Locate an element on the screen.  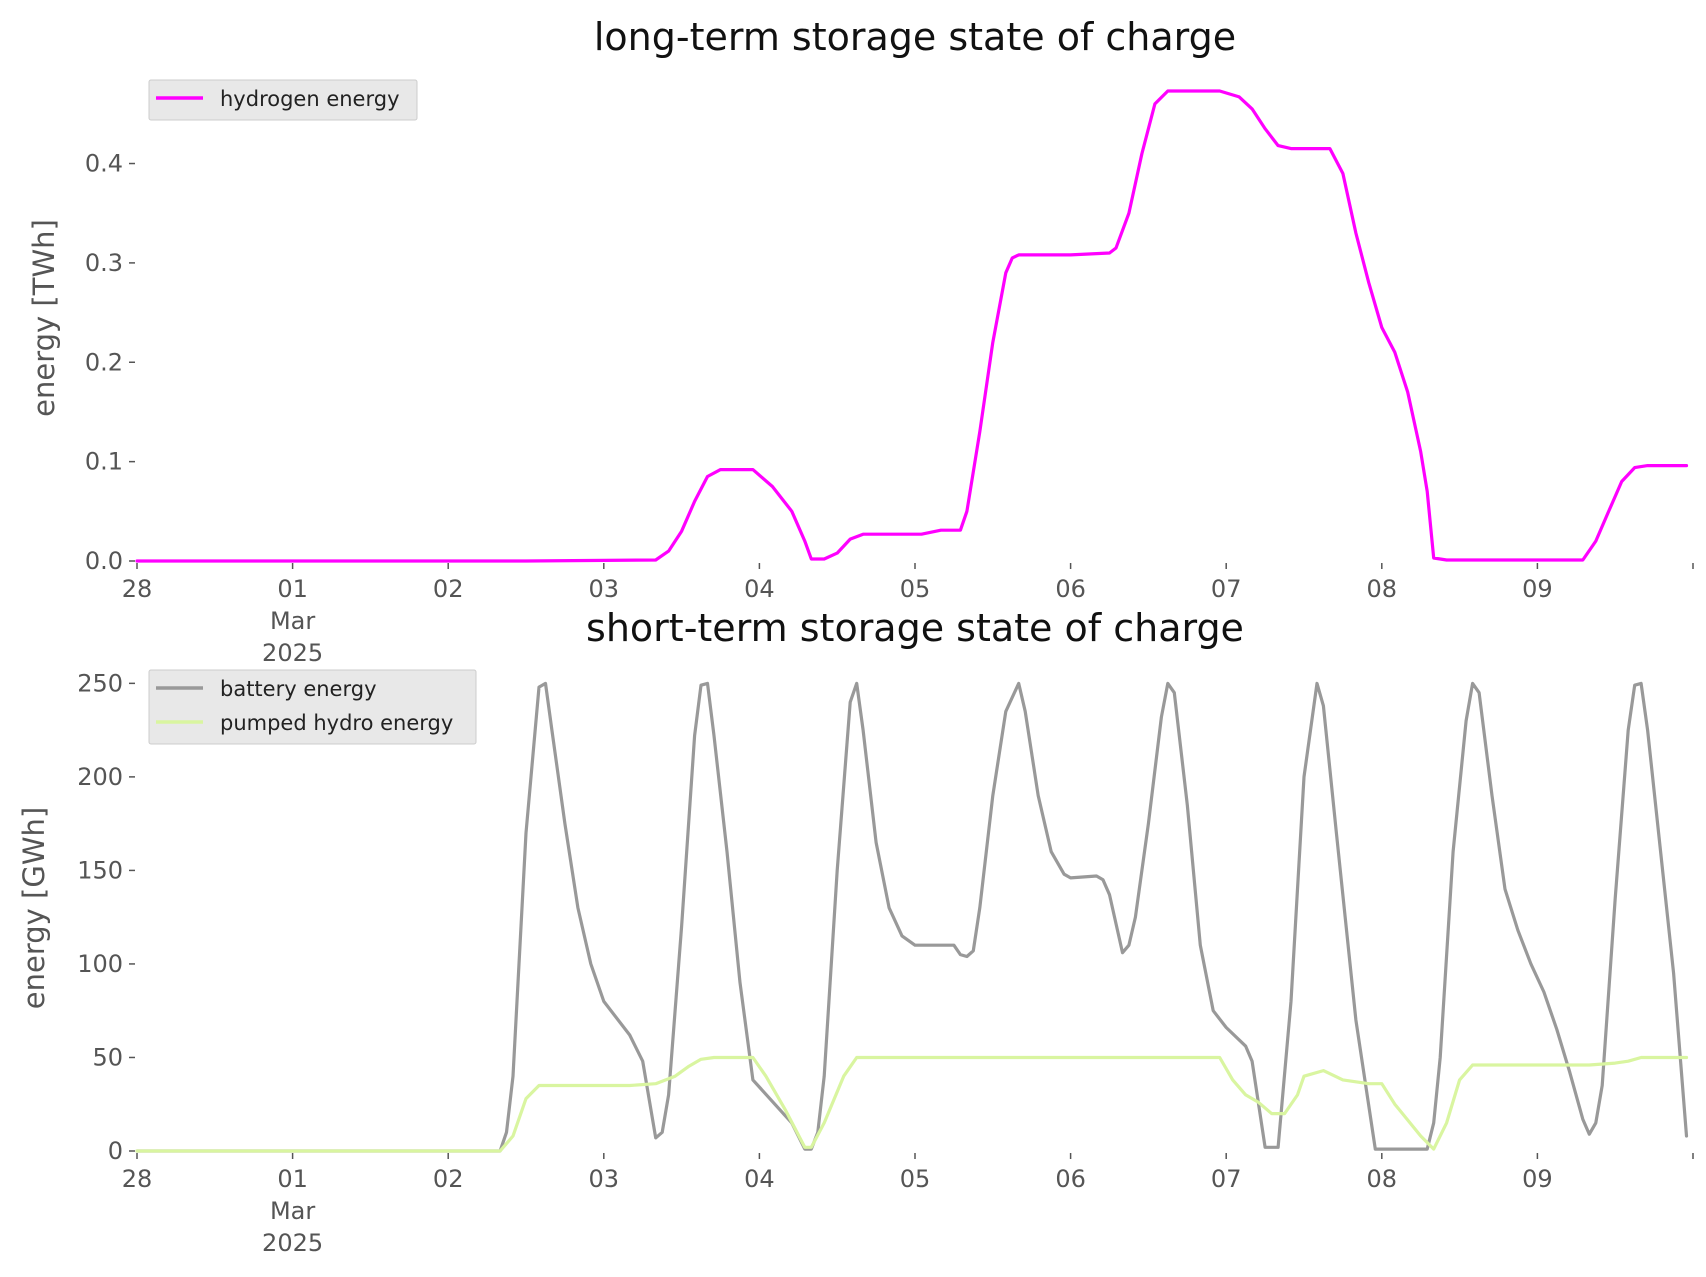
series-line-pumped-hydro-energy is located at coordinates (912, 1104).